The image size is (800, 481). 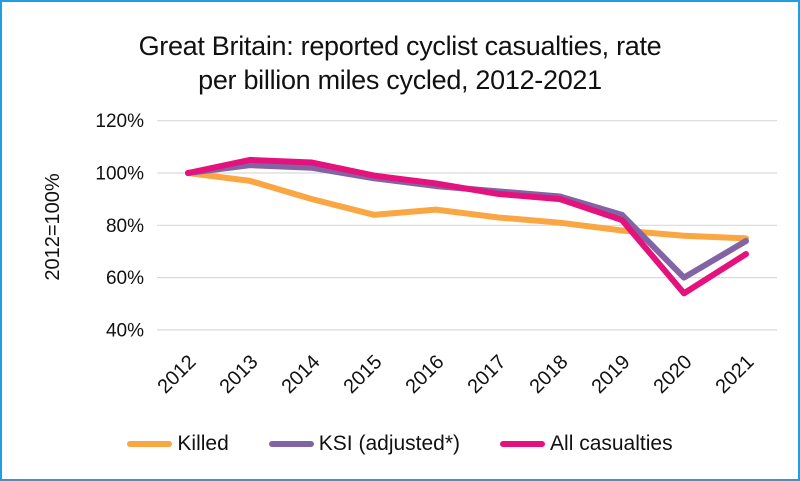 I want to click on series-line-killed, so click(x=467, y=206).